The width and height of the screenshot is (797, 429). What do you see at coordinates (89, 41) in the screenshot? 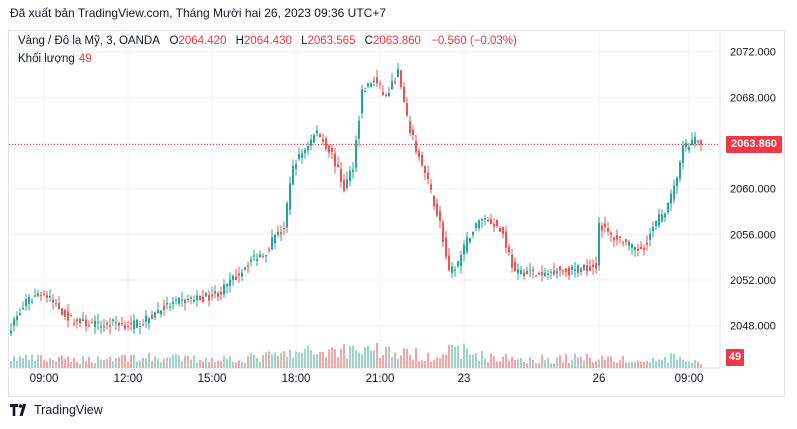
I see `symbol-label: Vàng / Đô la Mỹ, 3, OANDA` at bounding box center [89, 41].